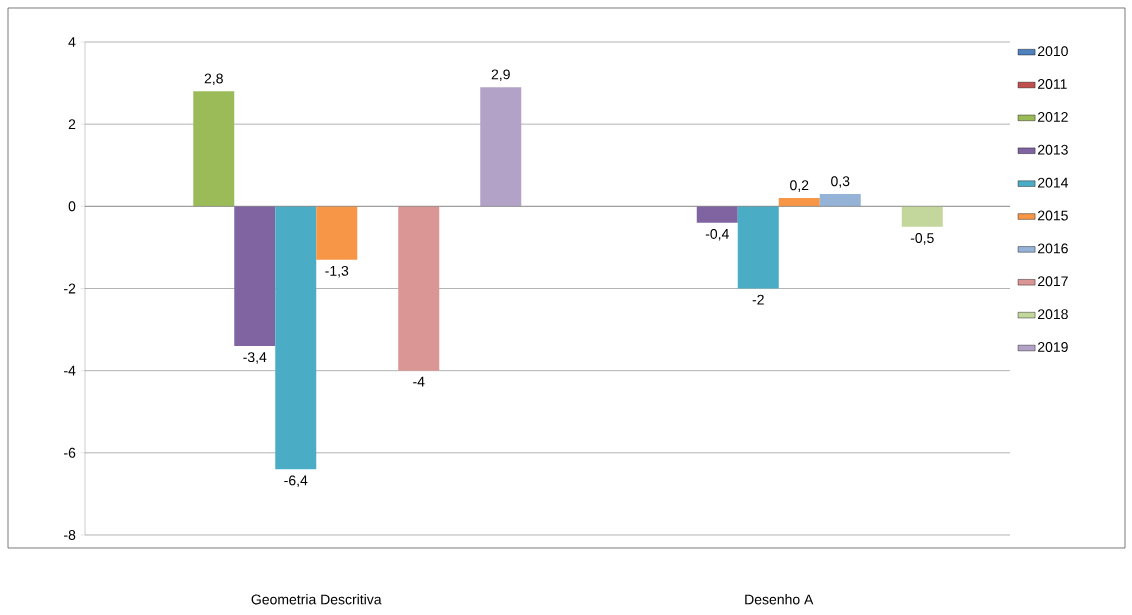 The height and width of the screenshot is (615, 1132). Describe the element at coordinates (1053, 149) in the screenshot. I see `legend-label: 2013` at that location.